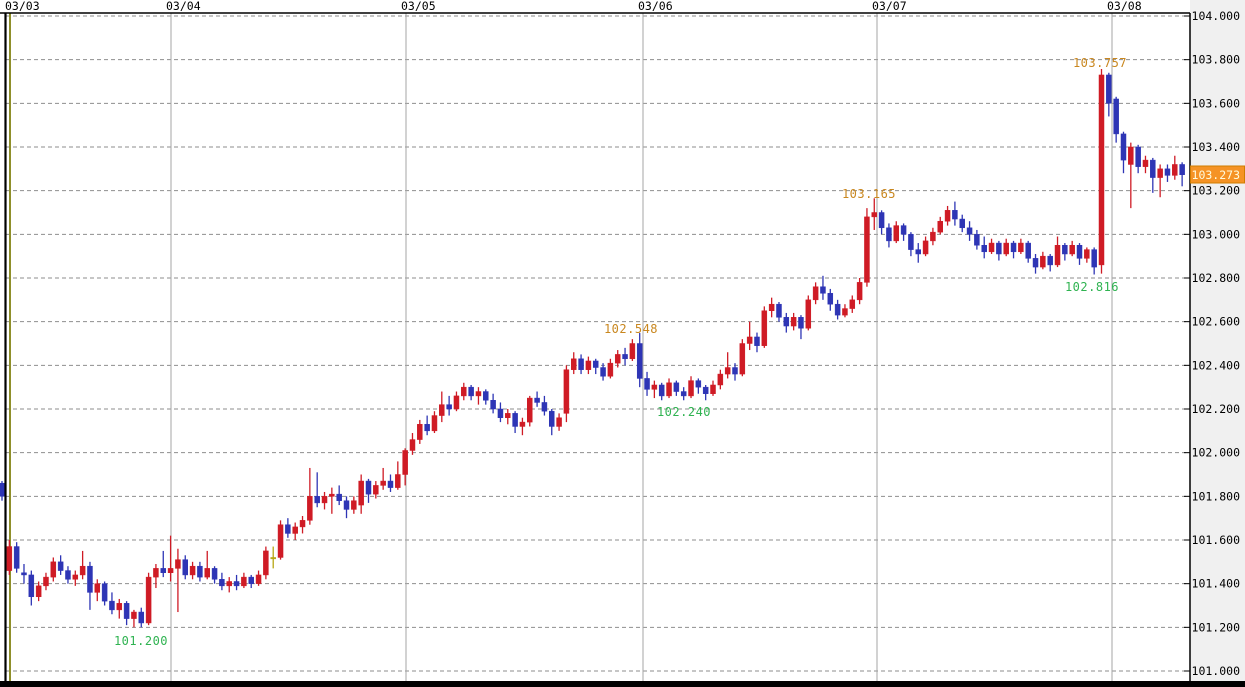 This screenshot has height=687, width=1245. I want to click on price-axis-label: 101.800, so click(1216, 496).